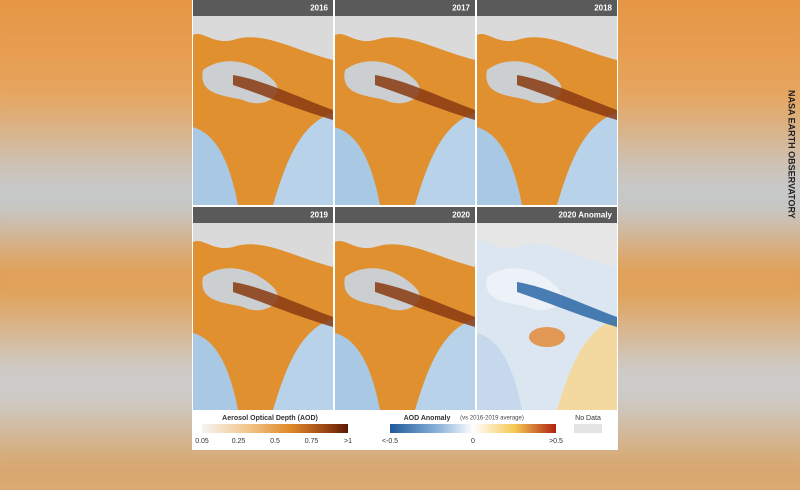  I want to click on tile-label: 2017, so click(461, 8).